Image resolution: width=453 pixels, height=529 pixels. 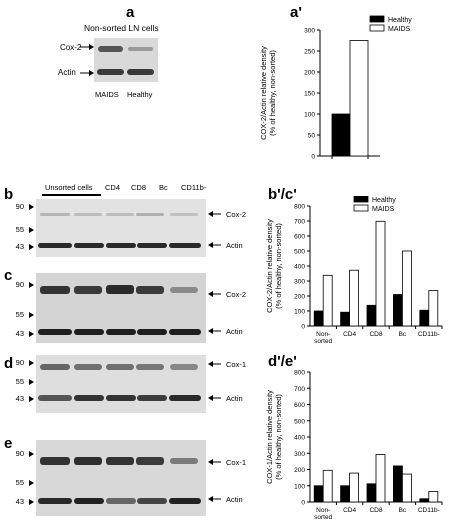 What do you see at coordinates (214, 381) in the screenshot?
I see `blot-d-arrows` at bounding box center [214, 381].